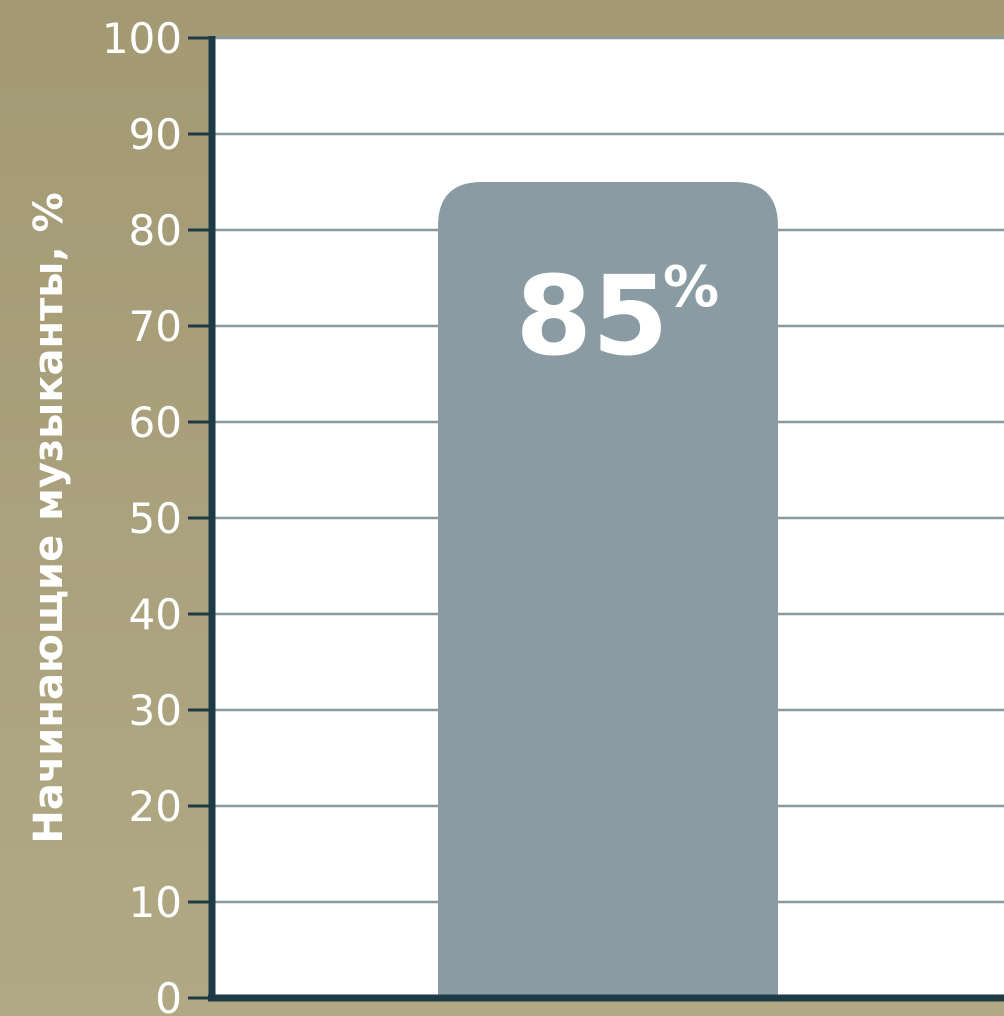 This screenshot has height=1016, width=1004. I want to click on y-tick-label: 80, so click(155, 230).